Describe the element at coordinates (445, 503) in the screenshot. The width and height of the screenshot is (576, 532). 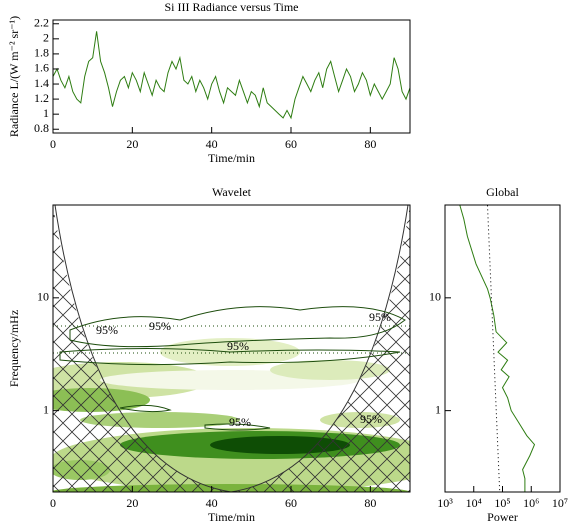
I see `x-tick-label: 10³` at that location.